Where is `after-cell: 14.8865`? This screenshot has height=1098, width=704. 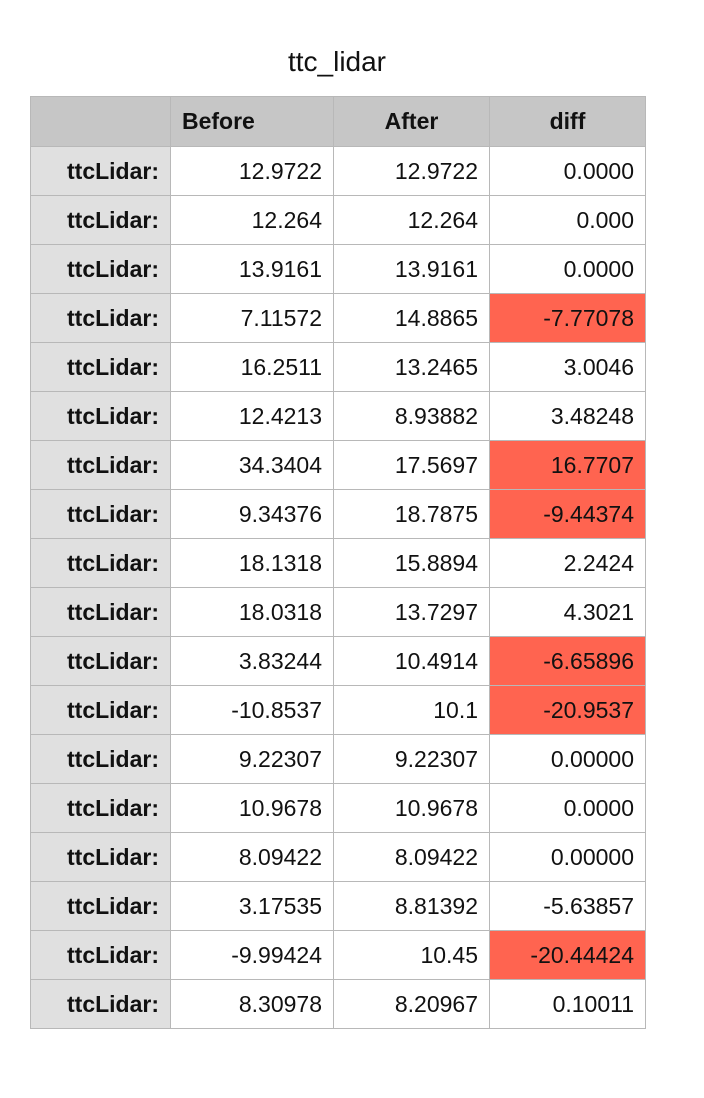 after-cell: 14.8865 is located at coordinates (411, 318).